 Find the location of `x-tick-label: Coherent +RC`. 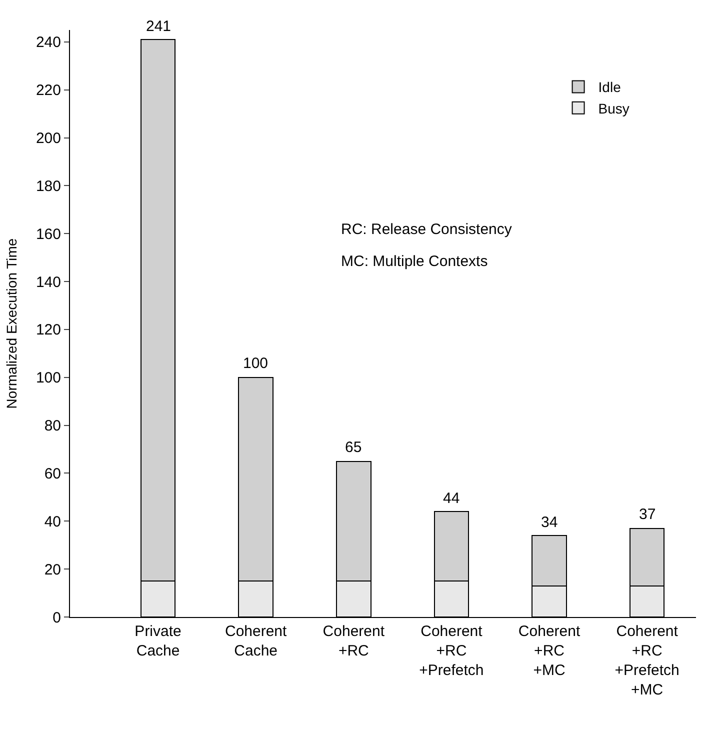

x-tick-label: Coherent +RC is located at coordinates (354, 641).